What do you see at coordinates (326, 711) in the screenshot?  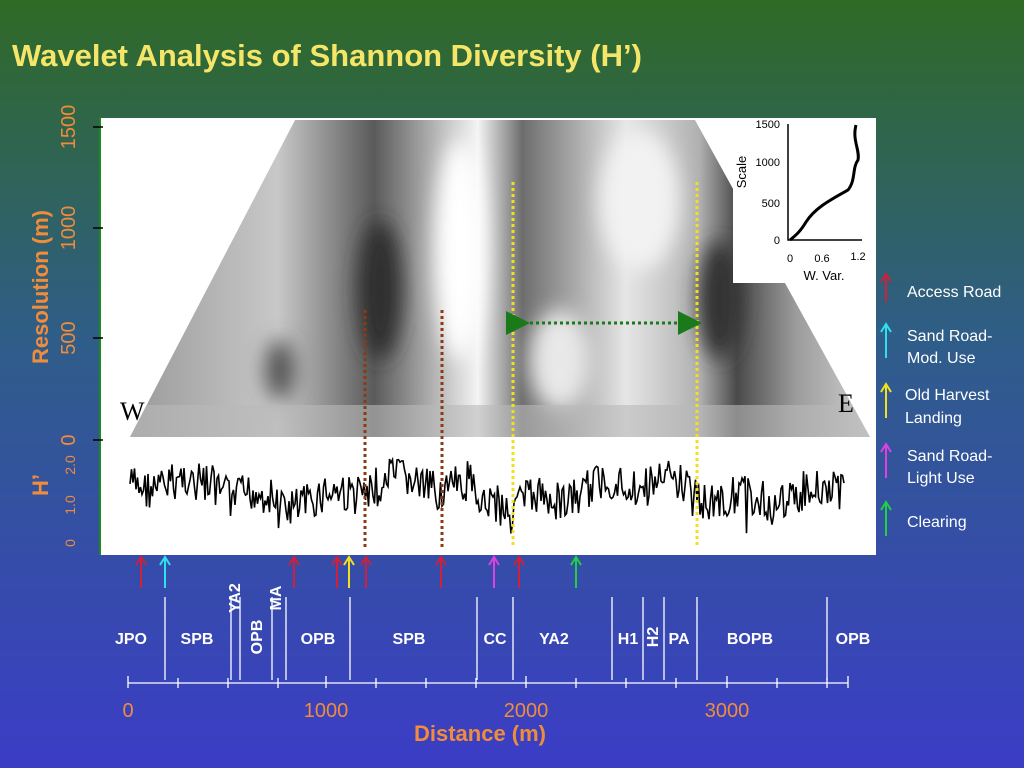 I see `distance-tick: 1000` at bounding box center [326, 711].